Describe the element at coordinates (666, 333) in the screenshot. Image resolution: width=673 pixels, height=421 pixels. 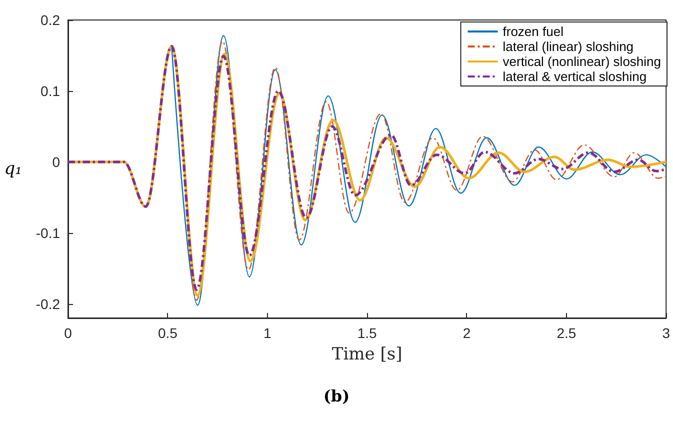
I see `x-tick-label: 3` at that location.